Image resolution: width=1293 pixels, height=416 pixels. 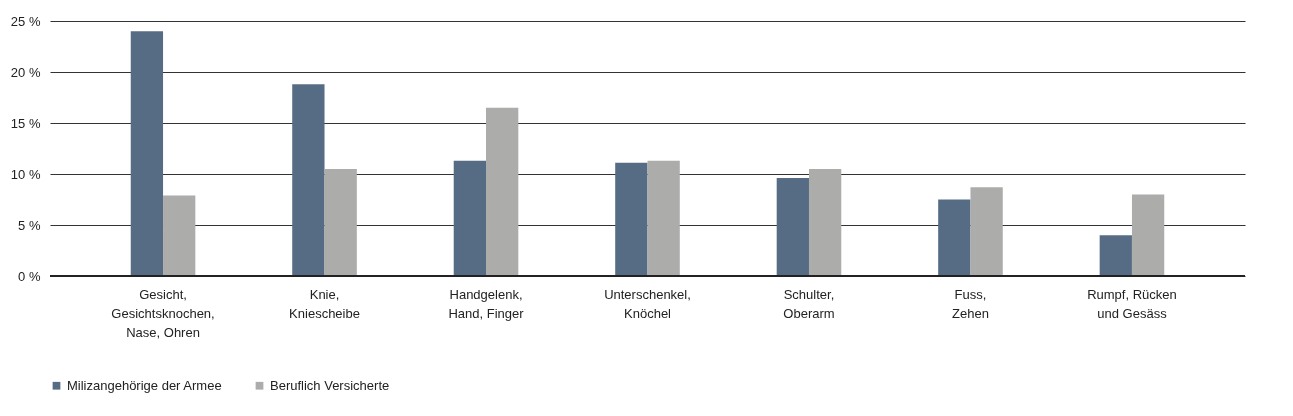 What do you see at coordinates (163, 313) in the screenshot?
I see `x-tick-label: Gesicht, Gesichtsknochen, Nase, Ohren` at bounding box center [163, 313].